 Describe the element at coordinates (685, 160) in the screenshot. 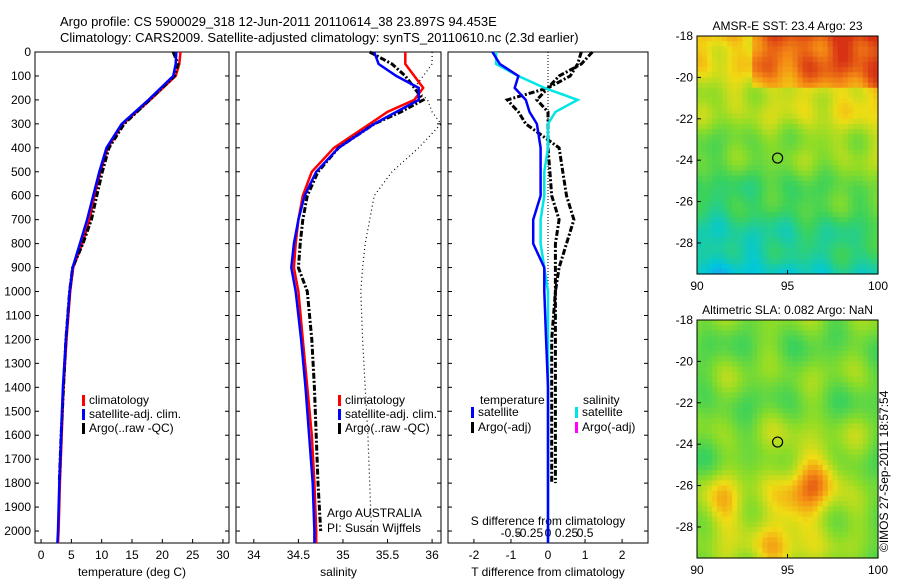

I see `y-tick-label: -24` at that location.